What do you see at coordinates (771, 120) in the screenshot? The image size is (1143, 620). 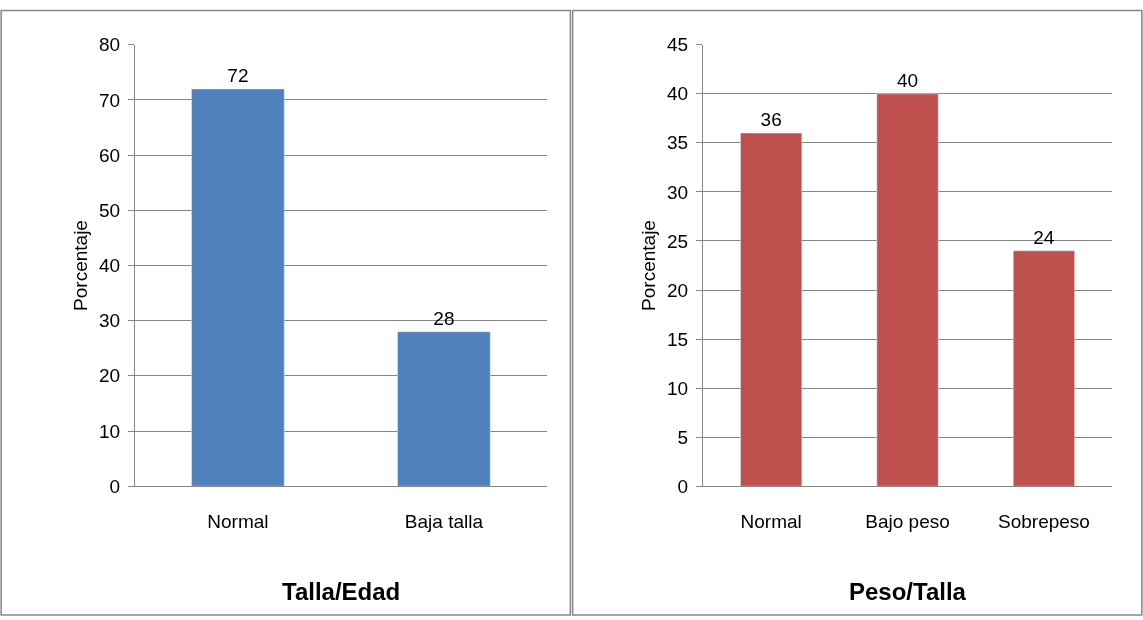 I see `data-label: 36` at bounding box center [771, 120].